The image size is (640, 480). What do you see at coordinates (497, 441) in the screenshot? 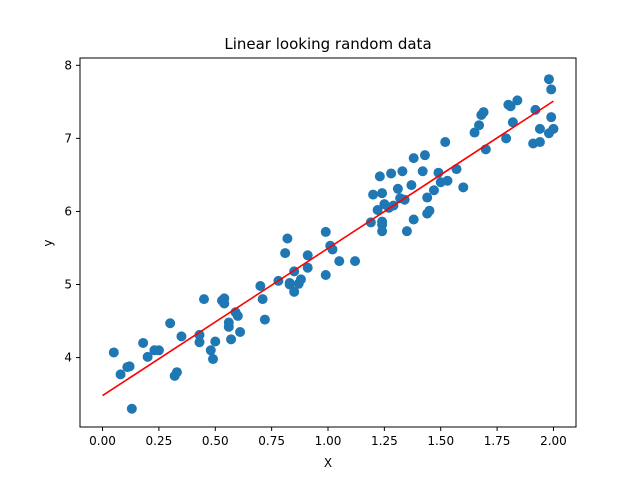
I see `x-tick-label: 1.75` at bounding box center [497, 441].